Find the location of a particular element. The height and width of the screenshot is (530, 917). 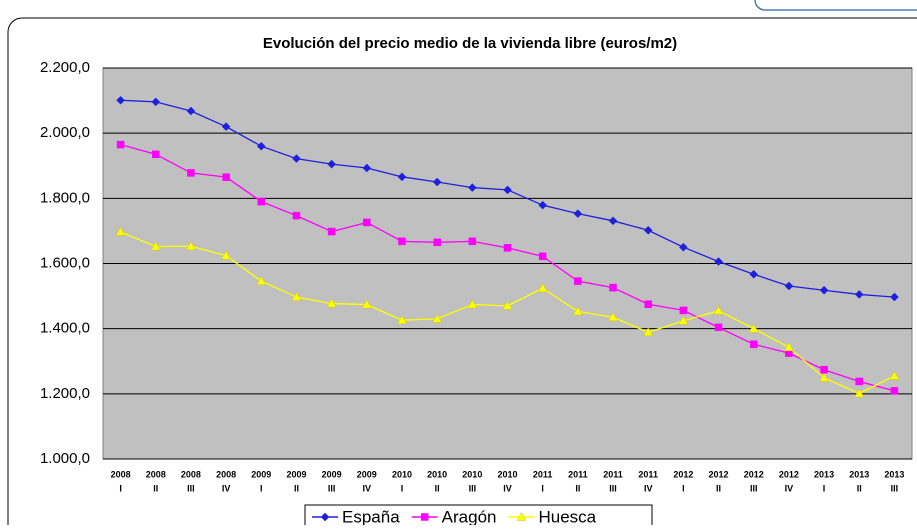

legend-label: Huesca is located at coordinates (568, 516).